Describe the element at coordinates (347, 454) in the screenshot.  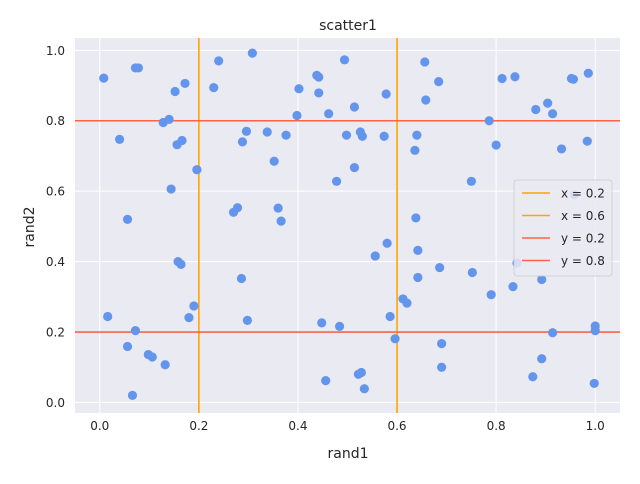
I see `x-axis-label: rand1` at that location.